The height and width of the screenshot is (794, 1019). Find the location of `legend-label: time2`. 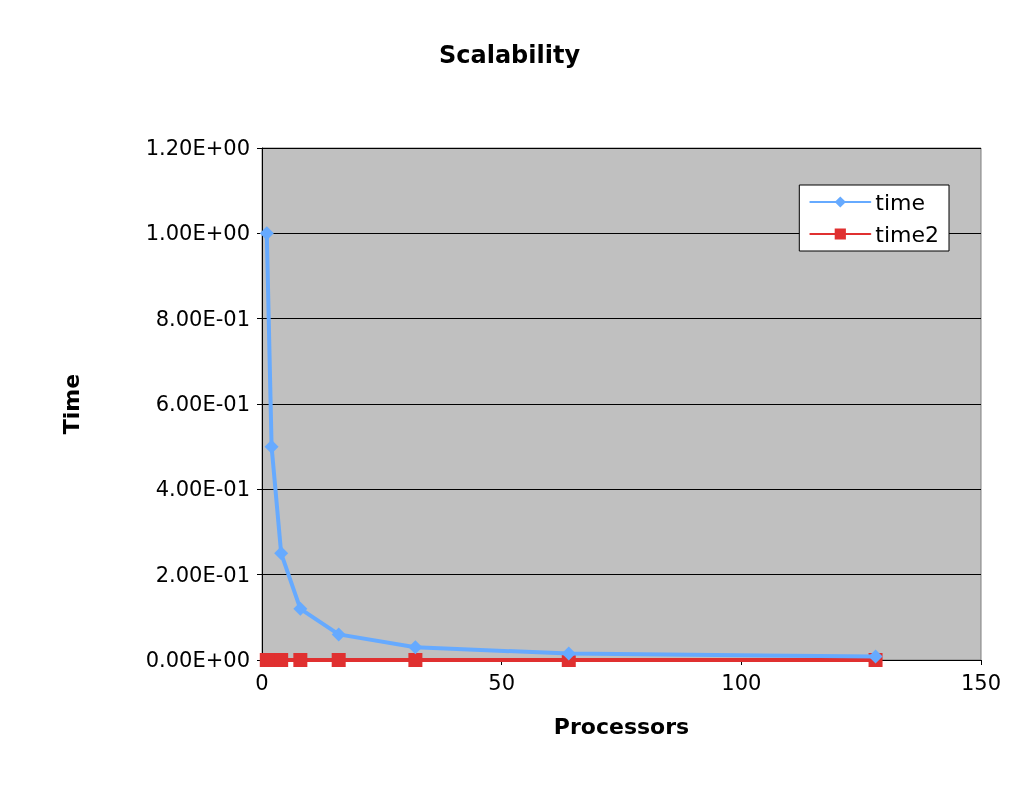

legend-label: time2 is located at coordinates (907, 234).